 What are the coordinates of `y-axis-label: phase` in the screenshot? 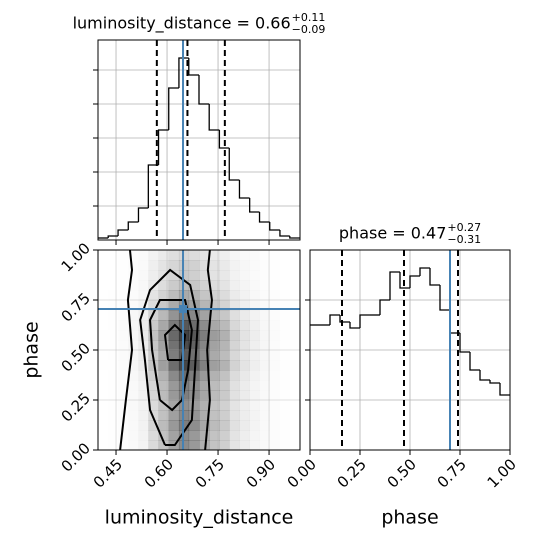 It's located at (32, 349).